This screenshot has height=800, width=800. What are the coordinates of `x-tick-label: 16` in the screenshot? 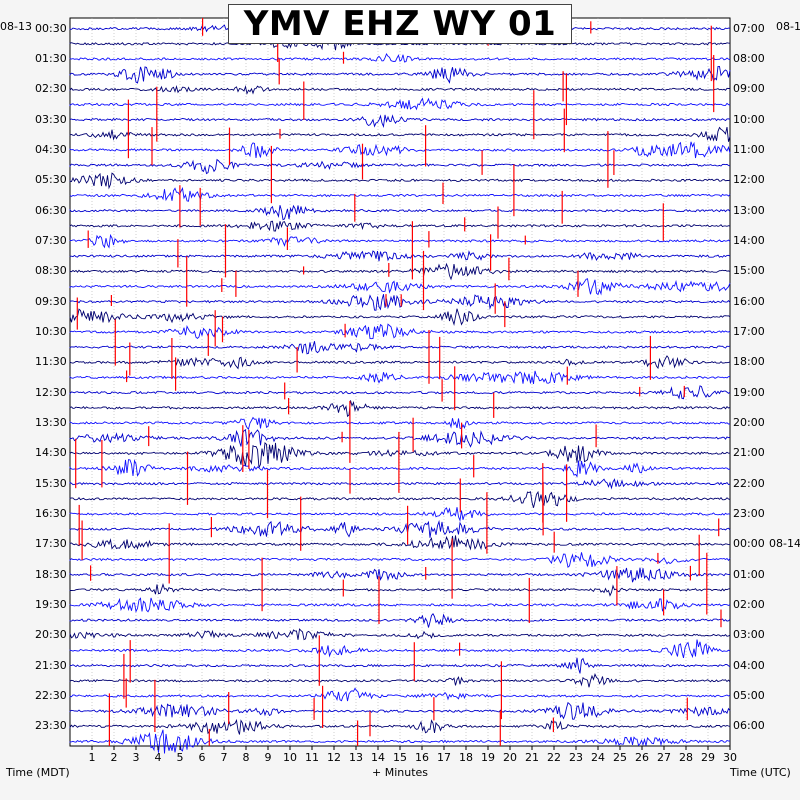 It's located at (422, 757).